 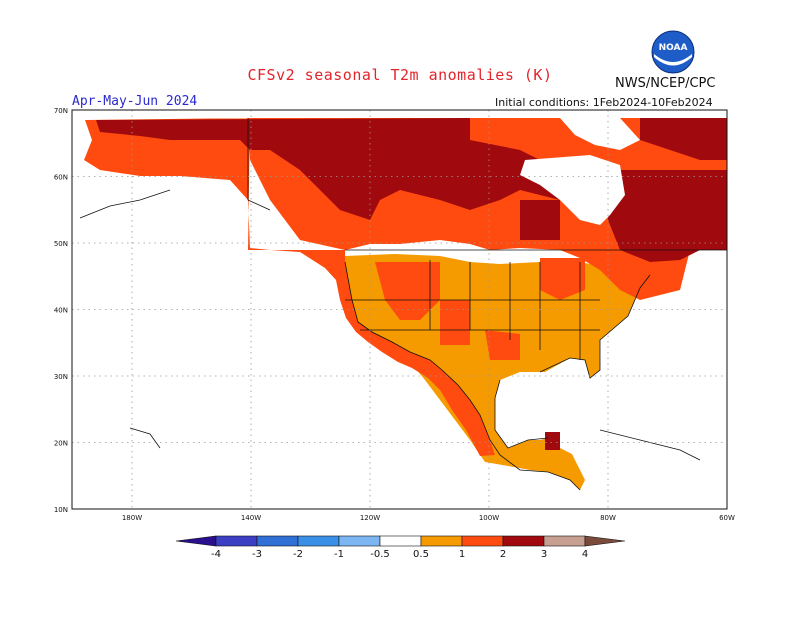 I want to click on colorbar-bin-neutral, so click(x=400, y=541).